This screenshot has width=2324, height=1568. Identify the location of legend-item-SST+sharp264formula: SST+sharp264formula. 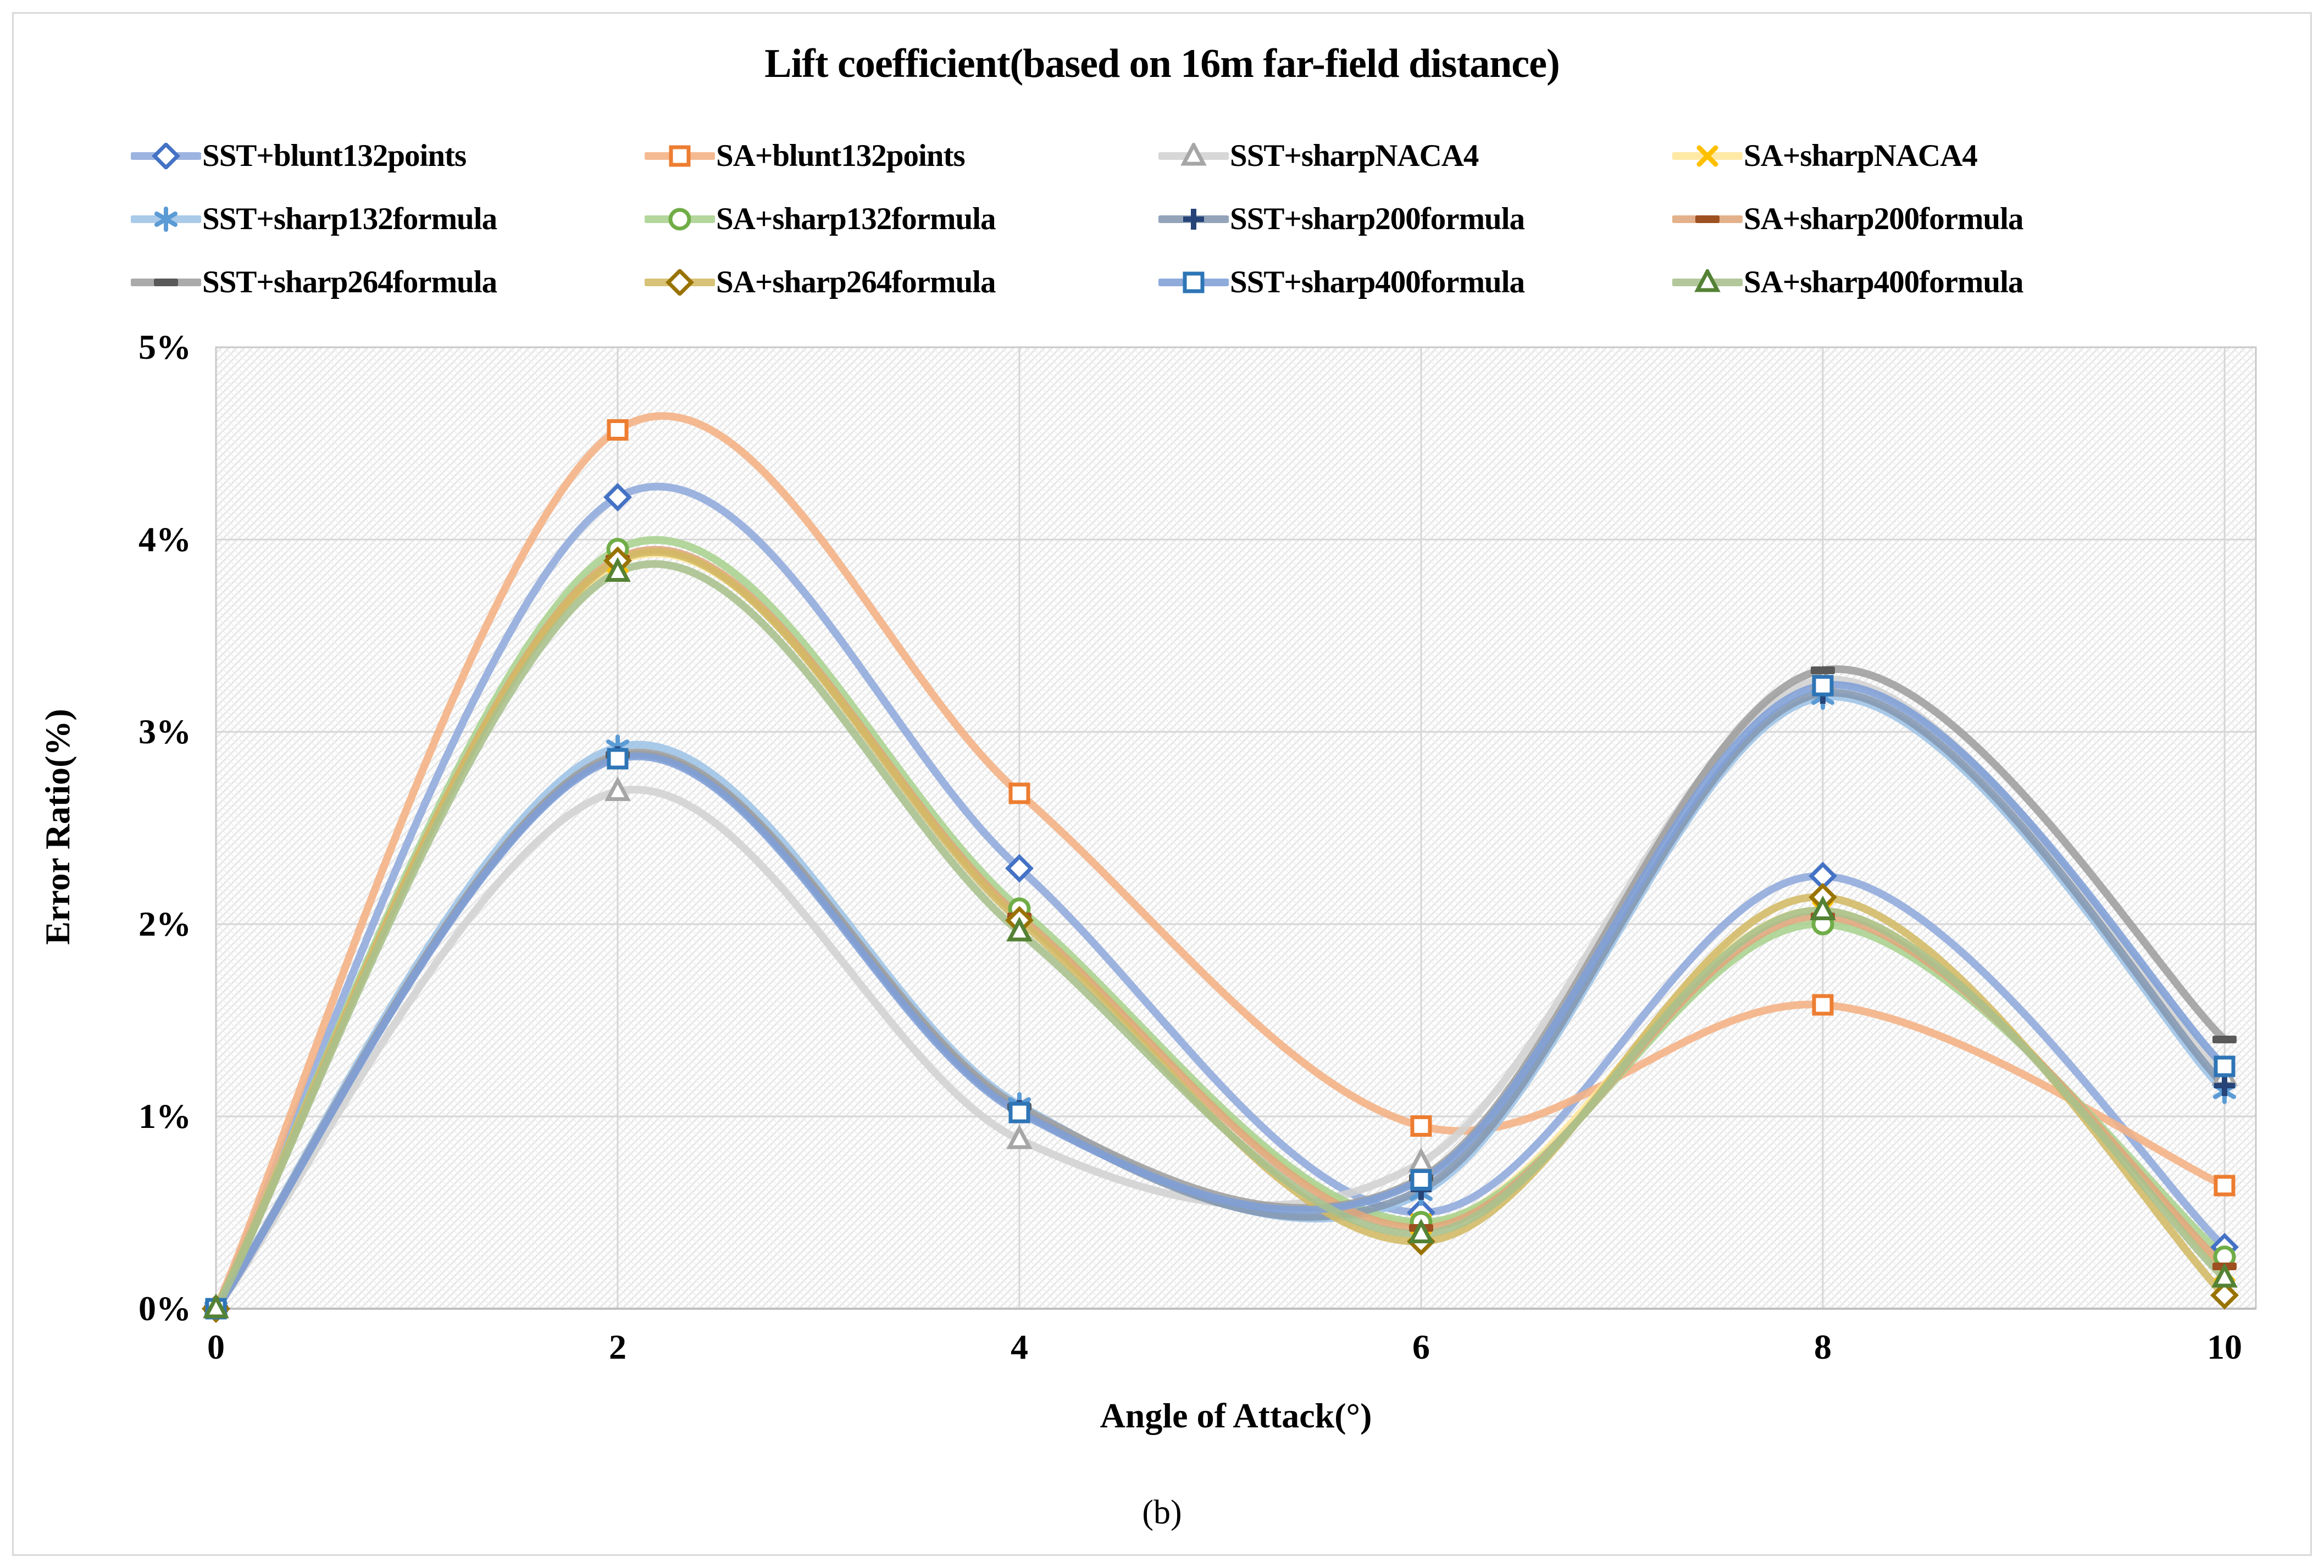
(388, 282).